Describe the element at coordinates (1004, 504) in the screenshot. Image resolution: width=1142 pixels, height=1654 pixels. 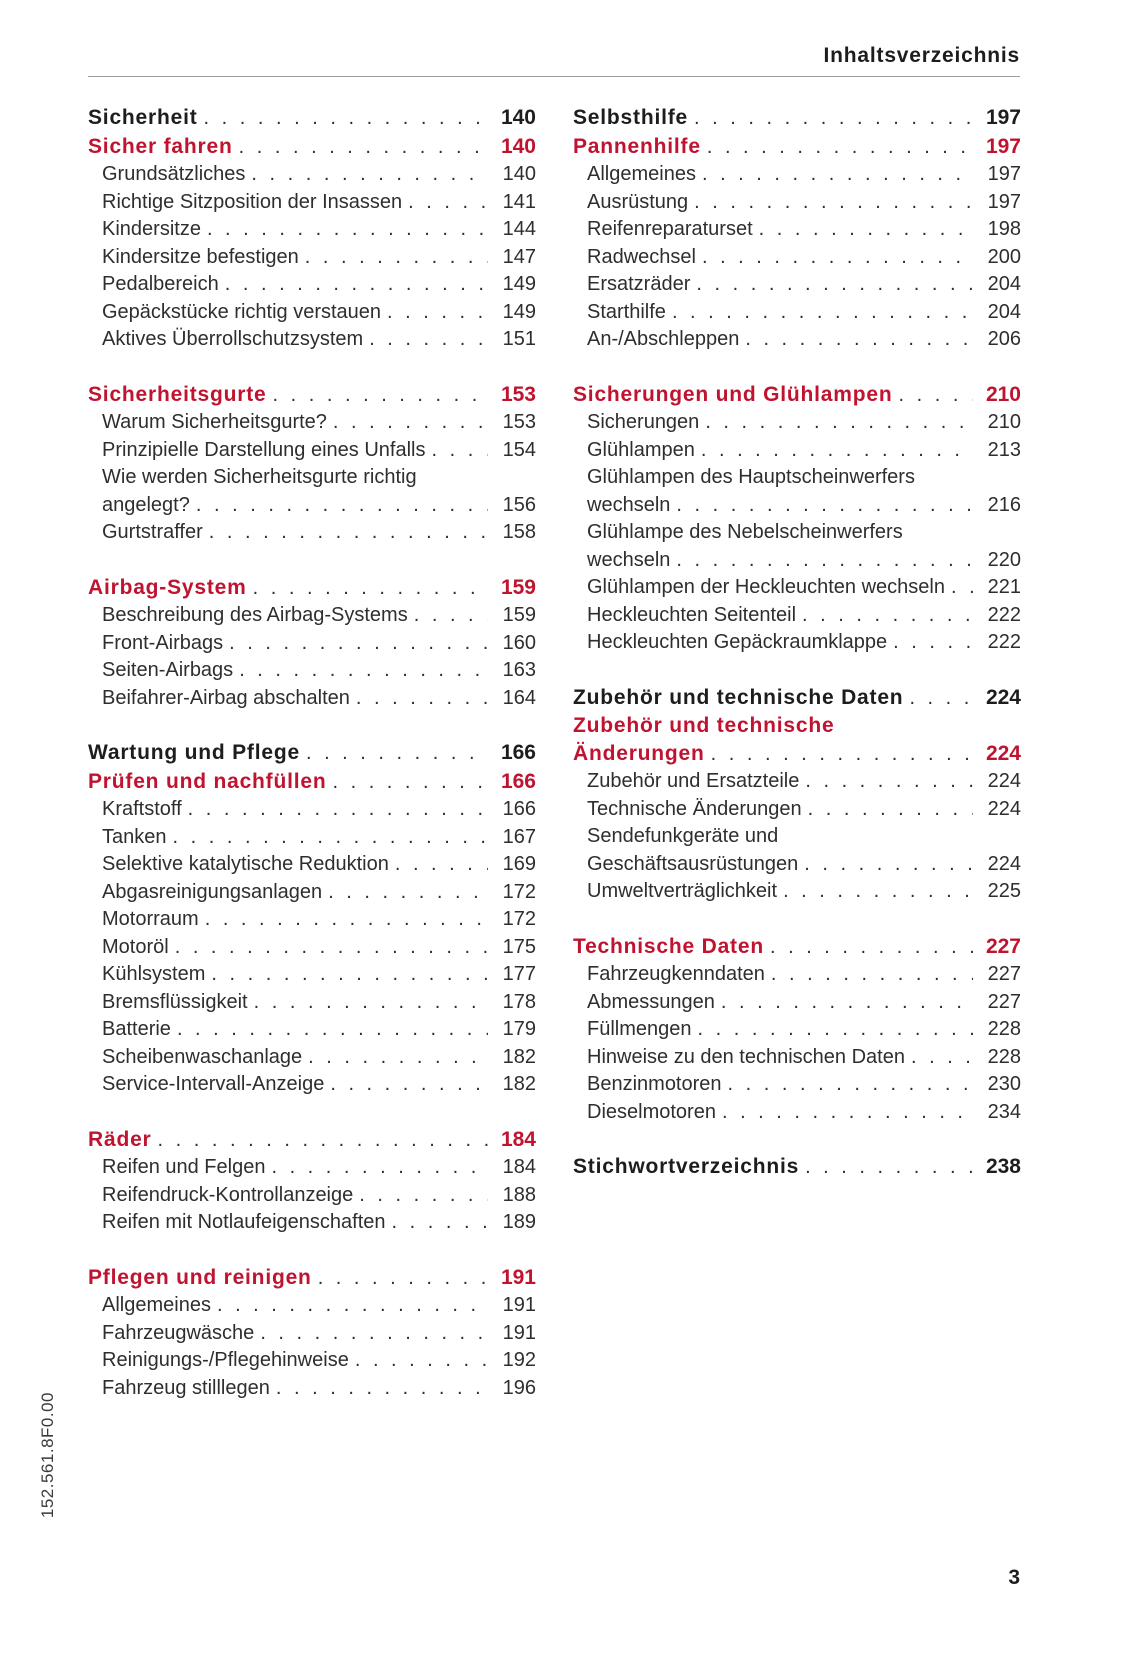
I see `toc-entry-page: 216` at that location.